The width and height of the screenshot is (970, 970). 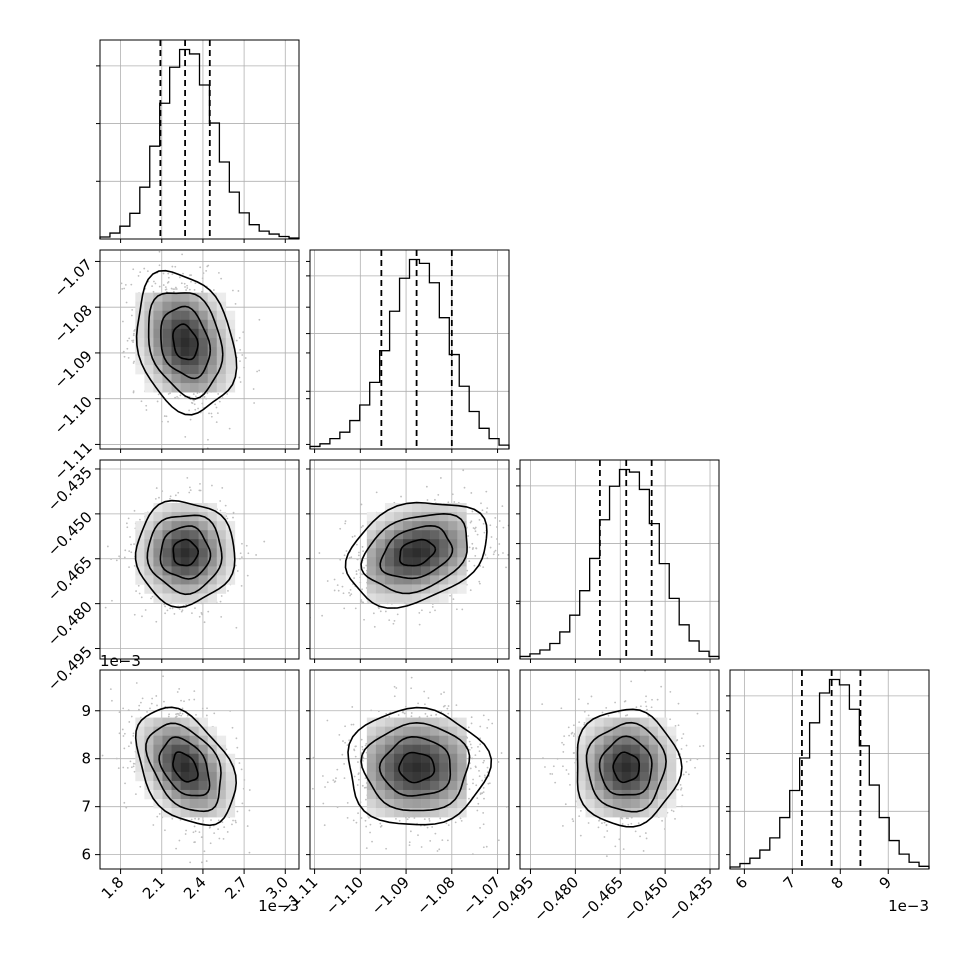 What do you see at coordinates (73, 415) in the screenshot?
I see `y-tick-label: −1.10` at bounding box center [73, 415].